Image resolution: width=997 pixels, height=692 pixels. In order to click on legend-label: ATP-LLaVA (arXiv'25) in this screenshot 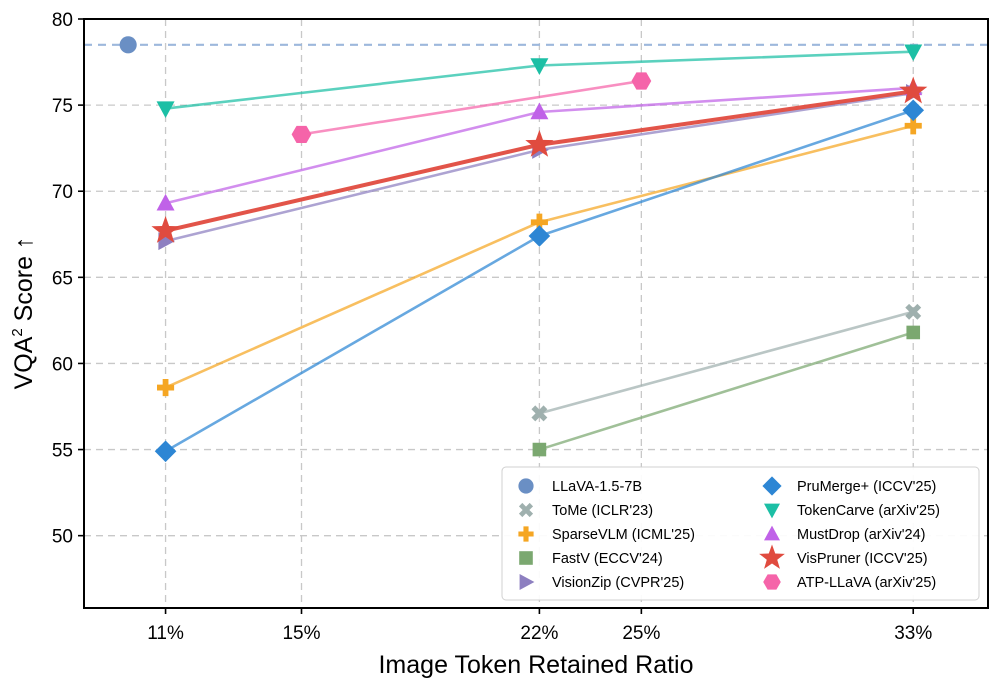, I will do `click(866, 583)`.